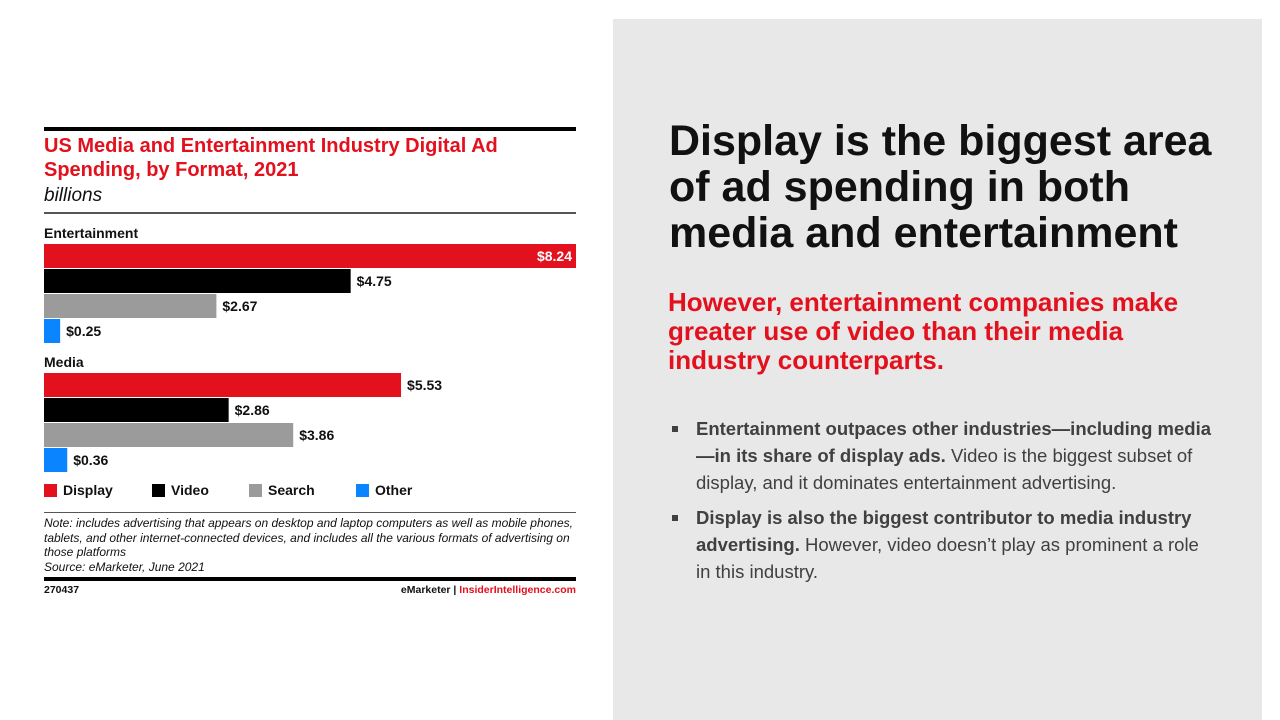  Describe the element at coordinates (190, 490) in the screenshot. I see `legend-label: Video` at that location.